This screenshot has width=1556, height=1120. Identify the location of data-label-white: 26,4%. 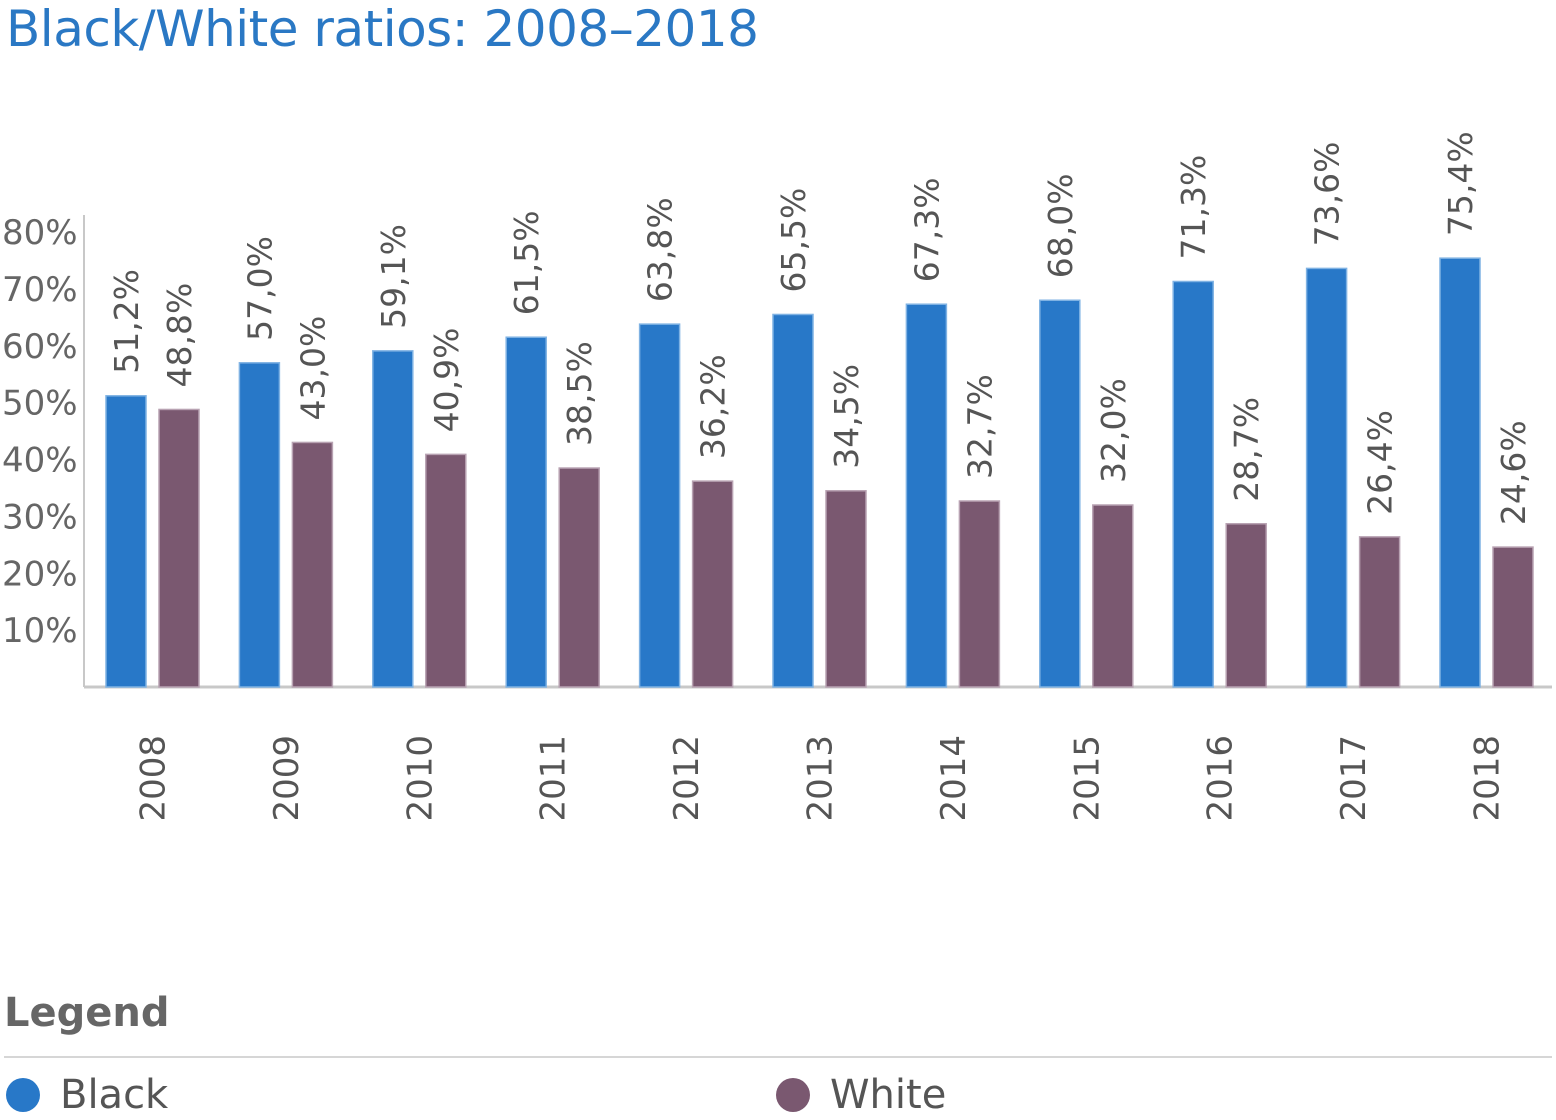
(1380, 462).